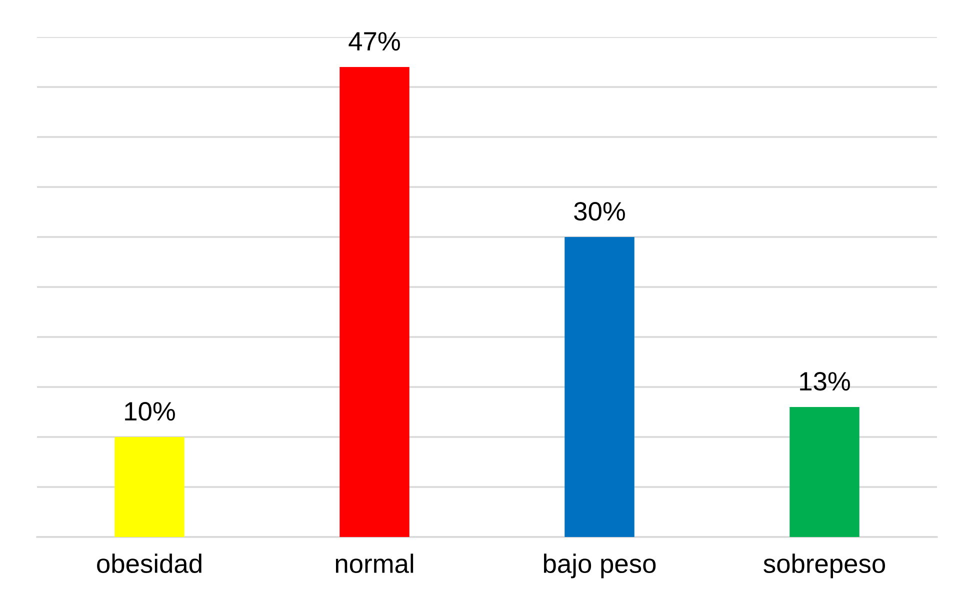 The image size is (956, 606). What do you see at coordinates (150, 411) in the screenshot?
I see `data-label: 10%` at bounding box center [150, 411].